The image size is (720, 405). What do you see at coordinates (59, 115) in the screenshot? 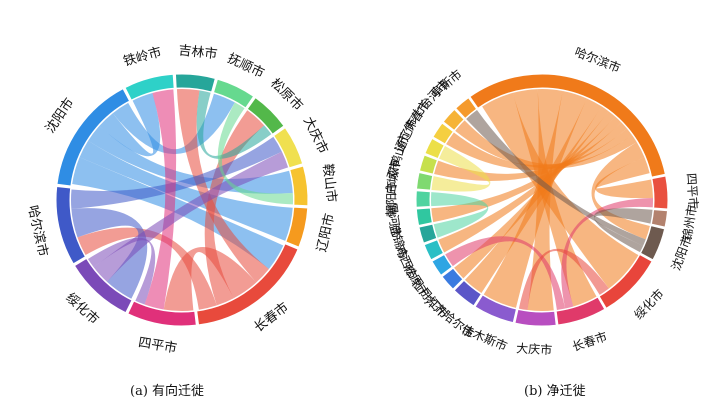
I see `segment-label-11: 沈阳市` at bounding box center [59, 115].